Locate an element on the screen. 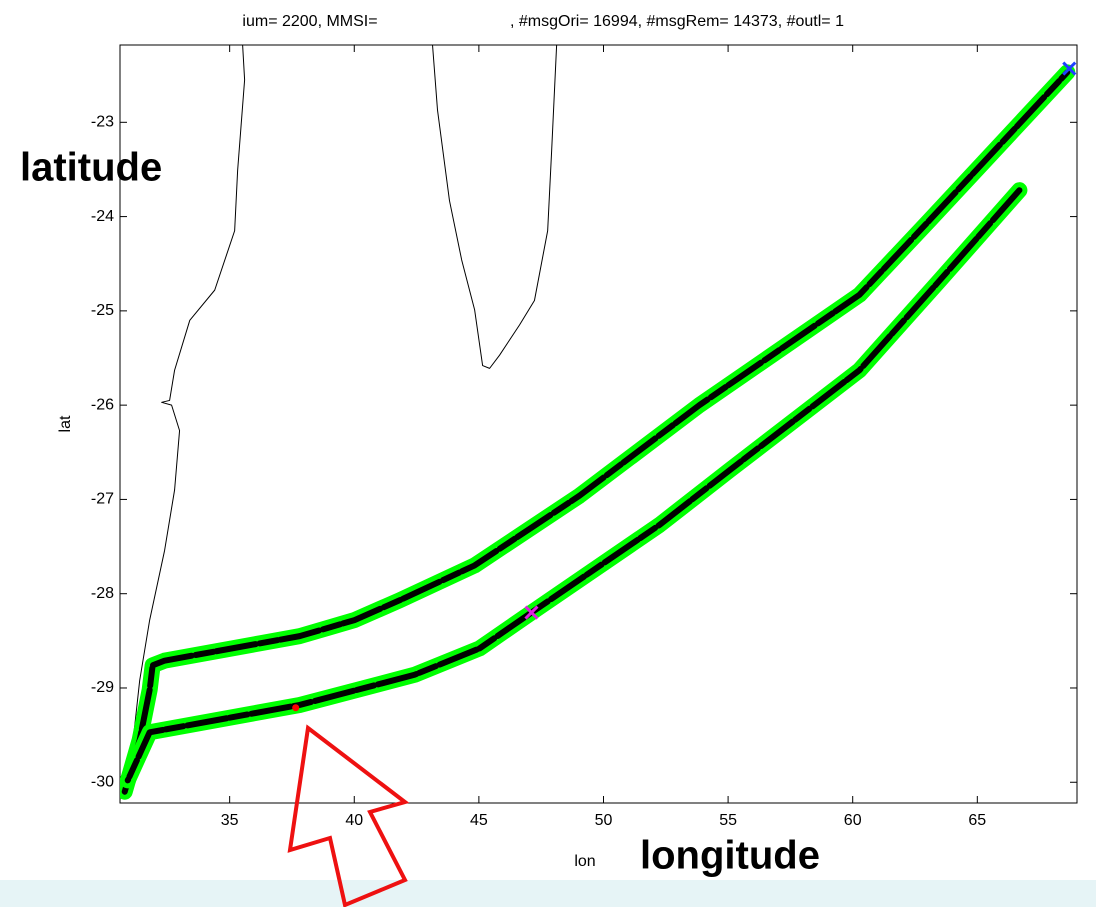 Image resolution: width=1096 pixels, height=907 pixels. y-tick-label: -29 is located at coordinates (102, 687).